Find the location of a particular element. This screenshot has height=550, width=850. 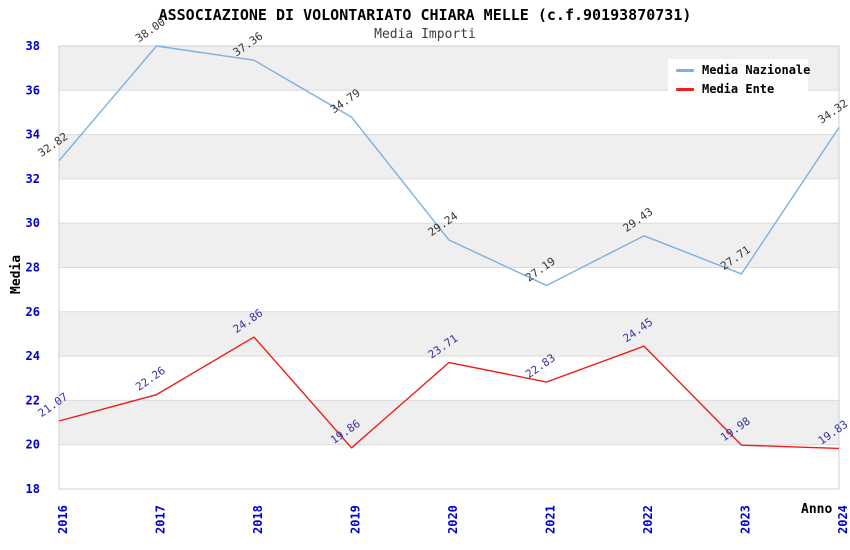

y-tick-label: 26 is located at coordinates (33, 312).